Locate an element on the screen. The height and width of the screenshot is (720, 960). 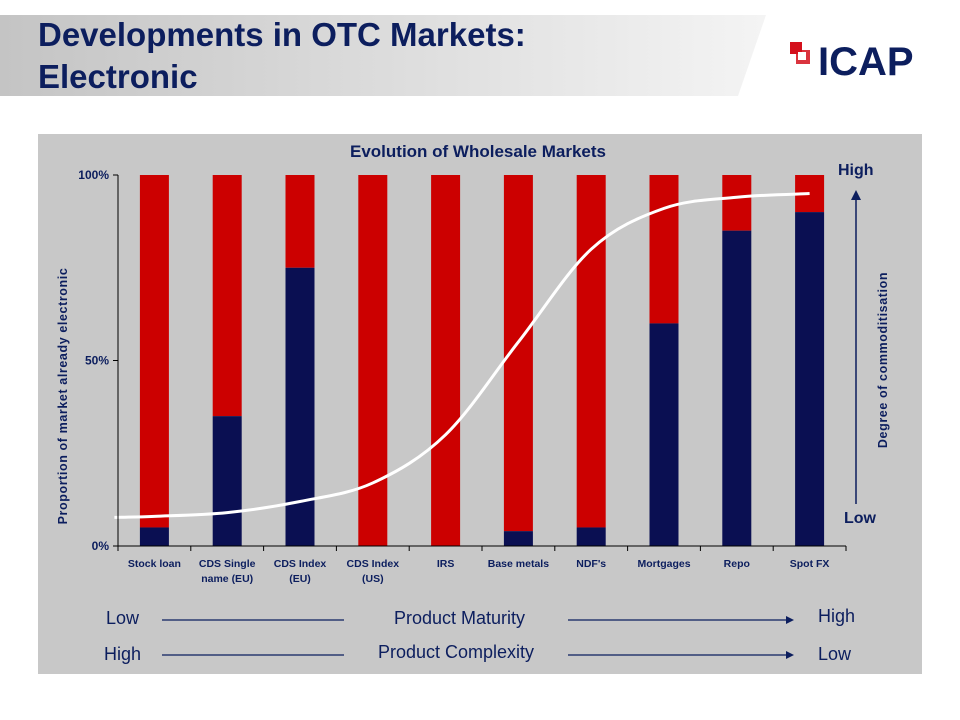
icap-logo-icon: ICAP is located at coordinates (852, 61).